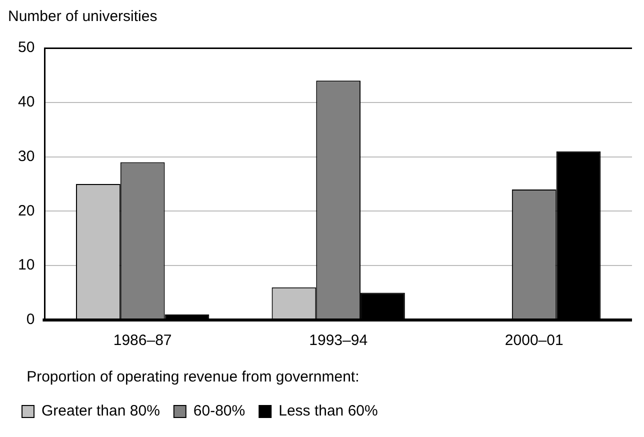 This screenshot has height=437, width=644. Describe the element at coordinates (101, 411) in the screenshot. I see `legend-label: Greater than 80%` at that location.